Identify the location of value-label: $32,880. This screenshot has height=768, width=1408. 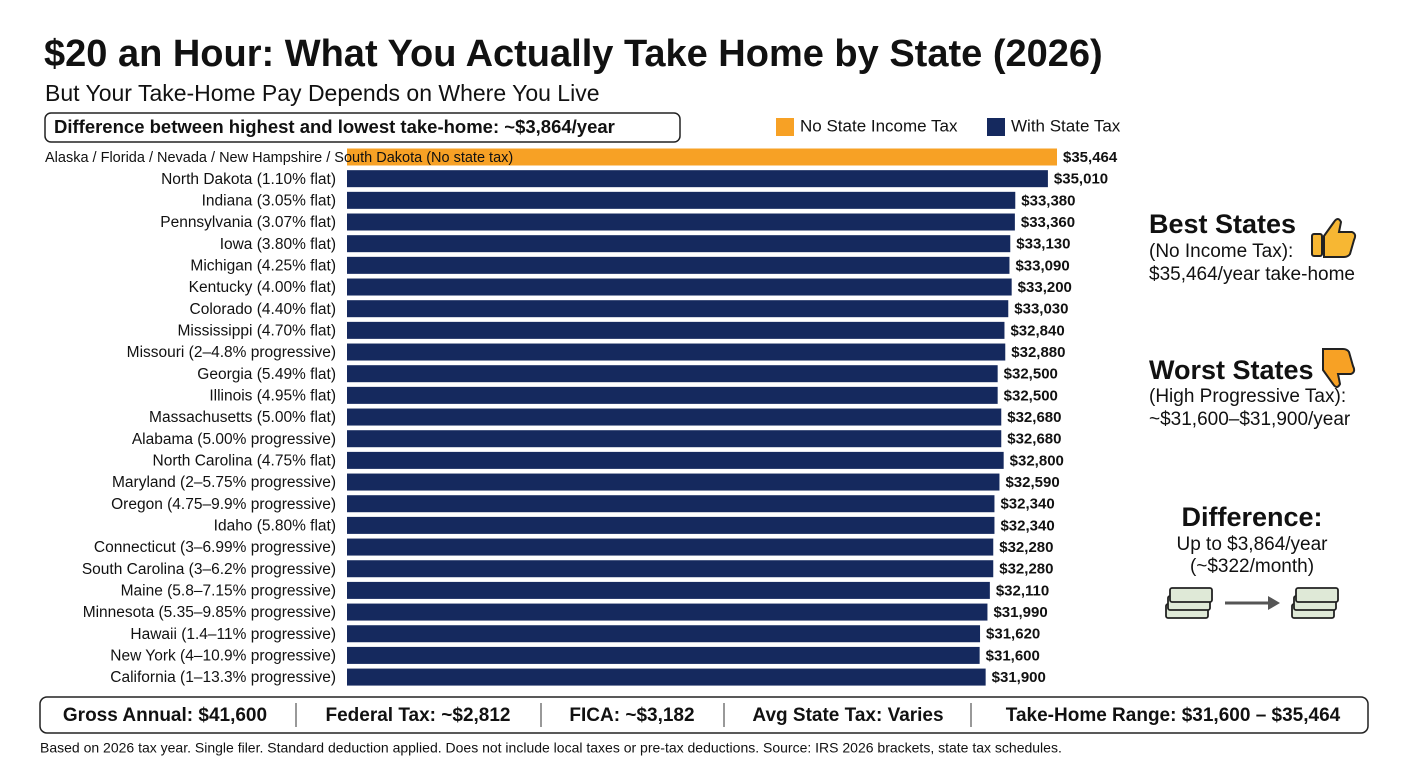
(1038, 352).